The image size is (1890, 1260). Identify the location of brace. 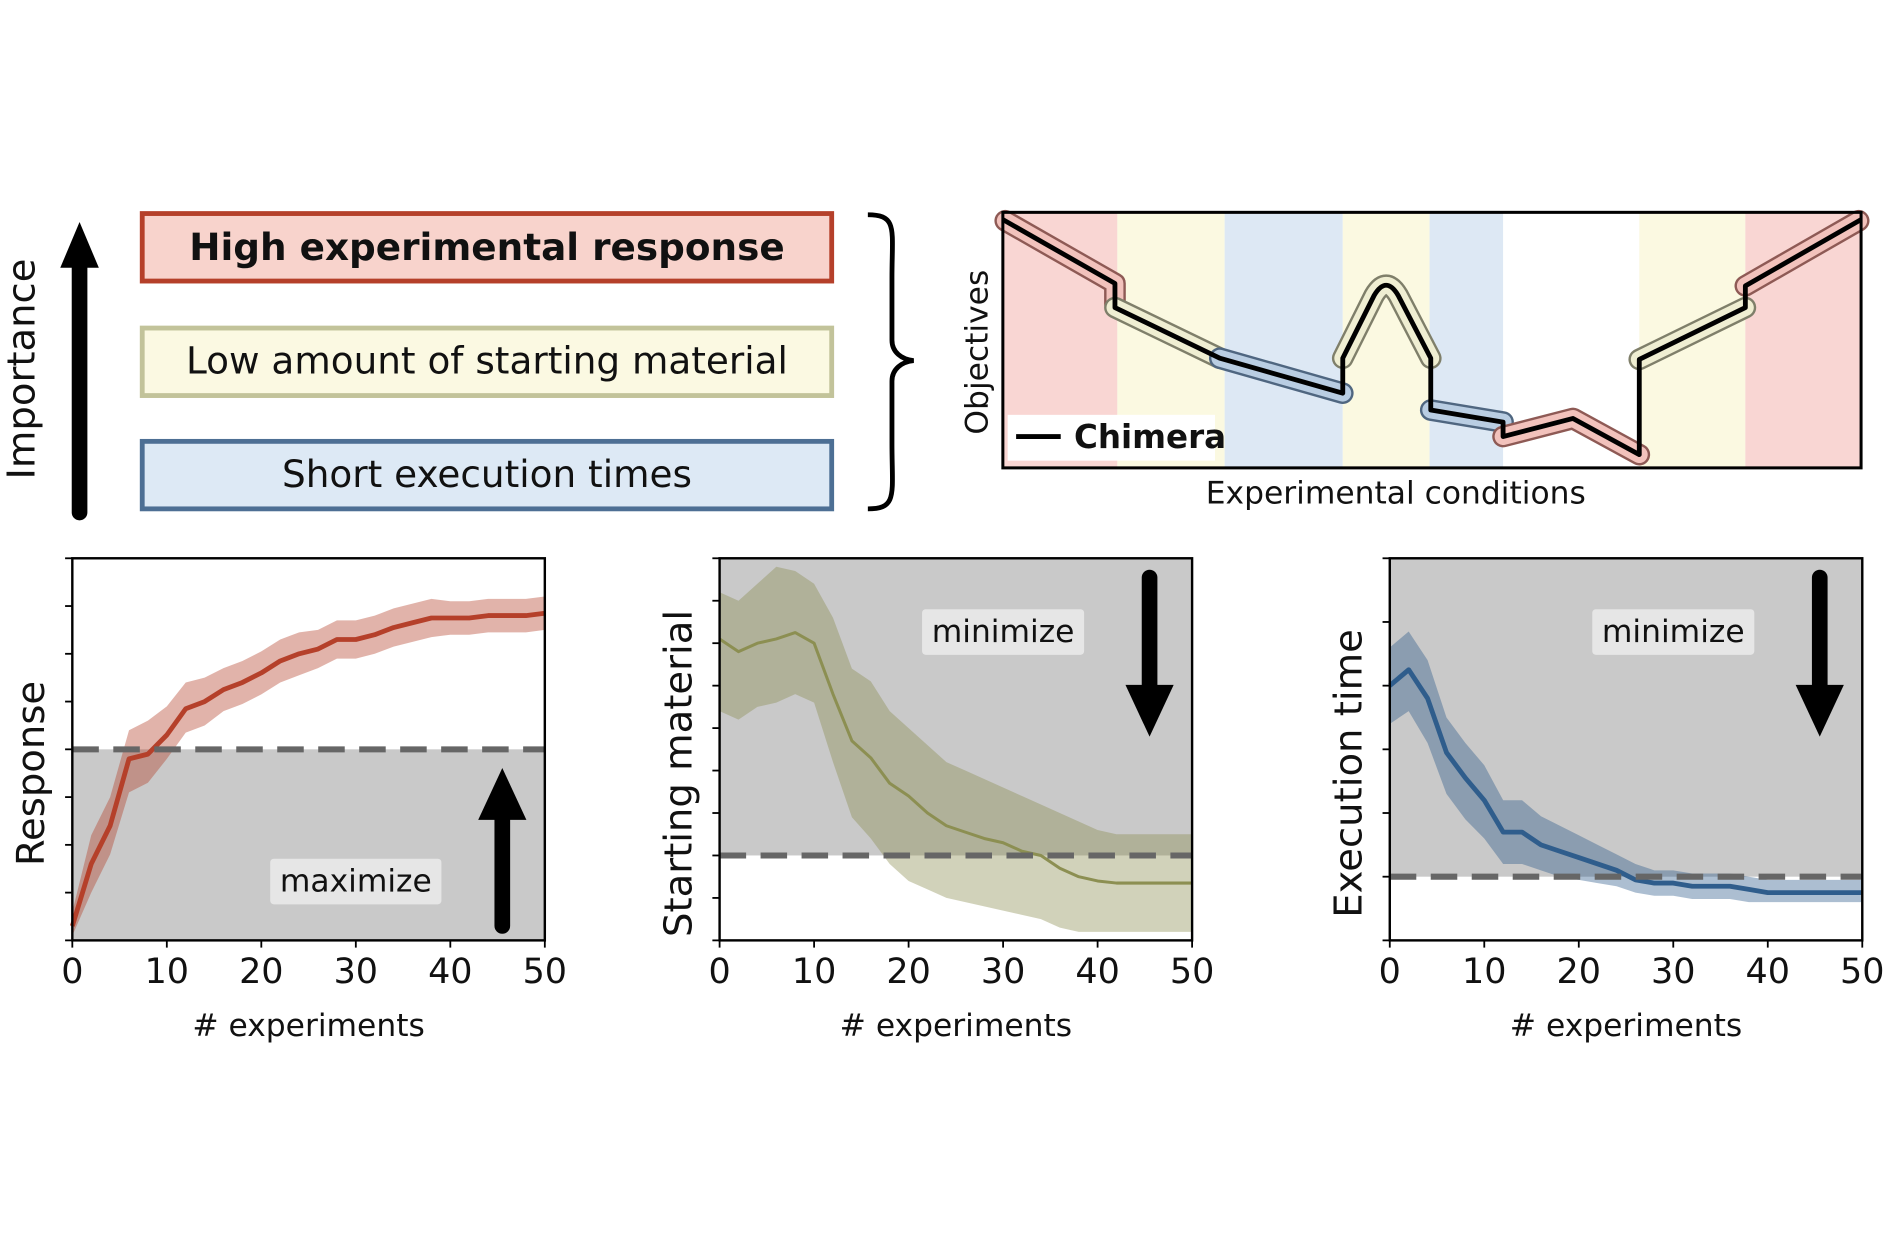
(891, 362).